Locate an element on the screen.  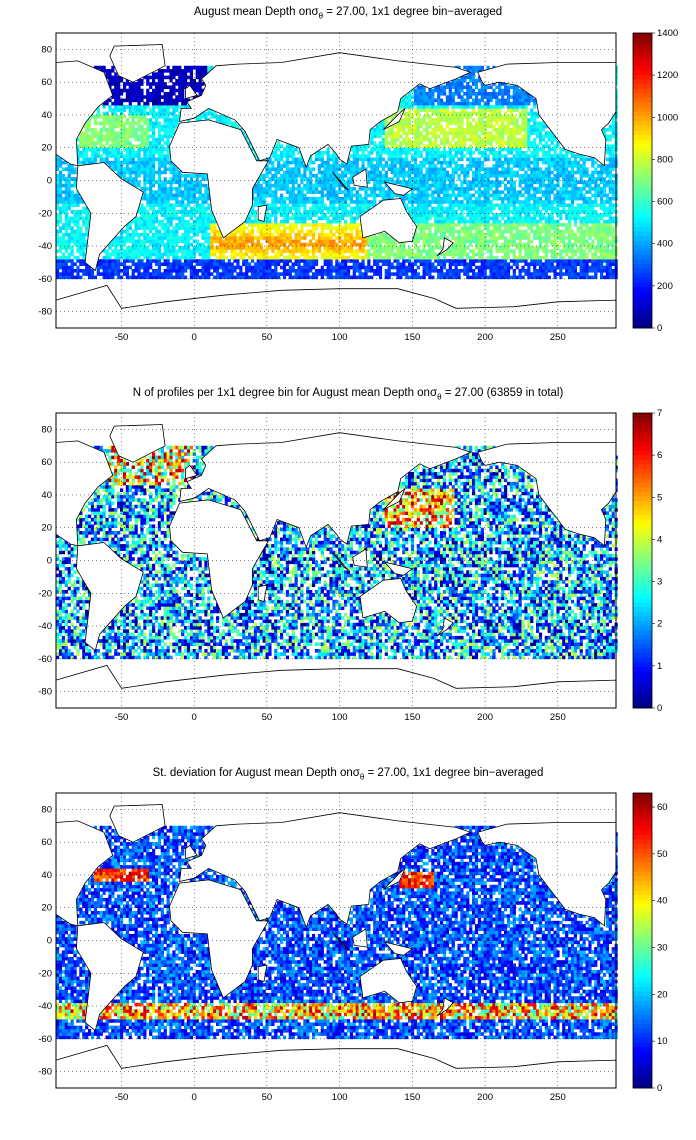
colorbar-tick-label: 800 is located at coordinates (665, 159).